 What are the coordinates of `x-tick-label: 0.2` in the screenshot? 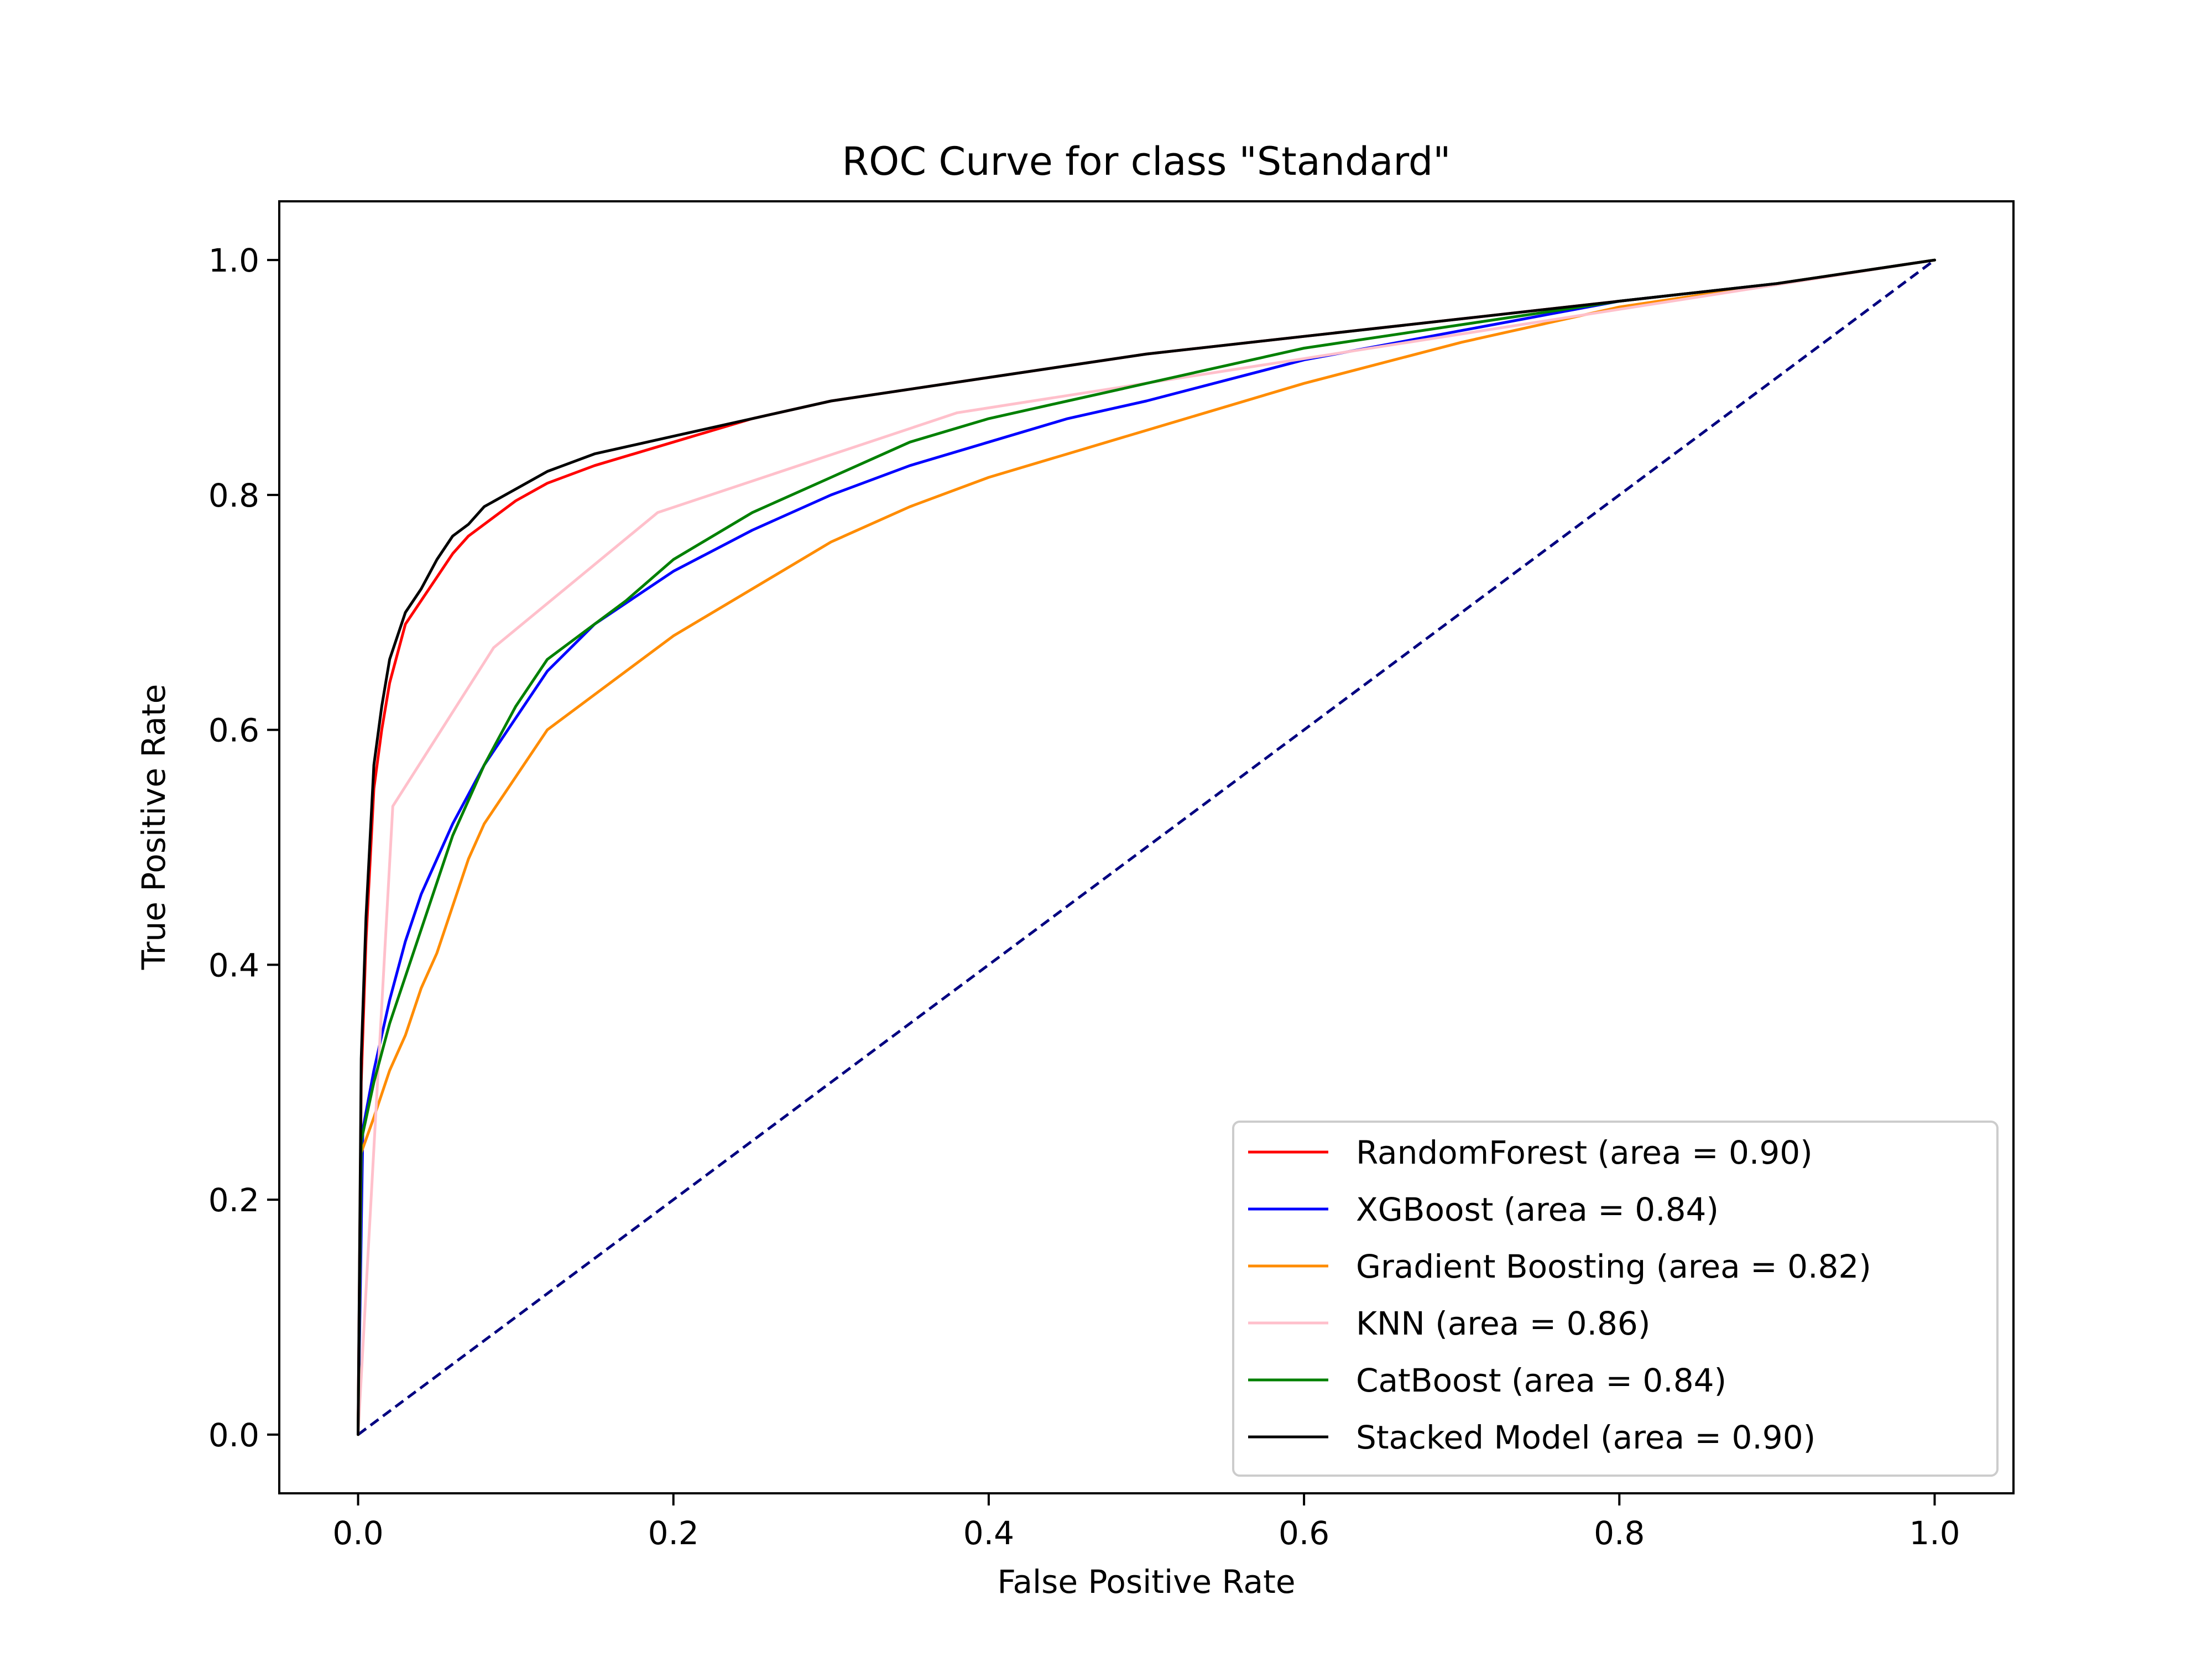 It's located at (673, 1533).